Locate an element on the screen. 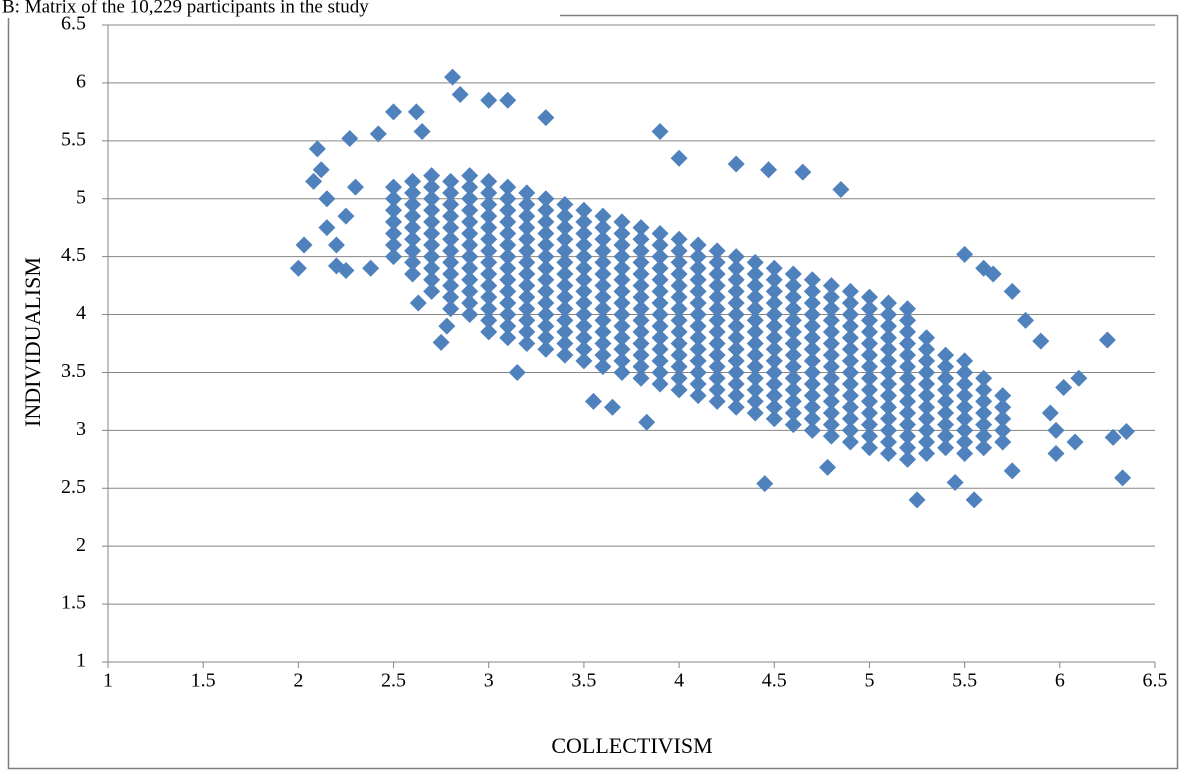 The image size is (1179, 770). x-tick-label: 4 is located at coordinates (679, 681).